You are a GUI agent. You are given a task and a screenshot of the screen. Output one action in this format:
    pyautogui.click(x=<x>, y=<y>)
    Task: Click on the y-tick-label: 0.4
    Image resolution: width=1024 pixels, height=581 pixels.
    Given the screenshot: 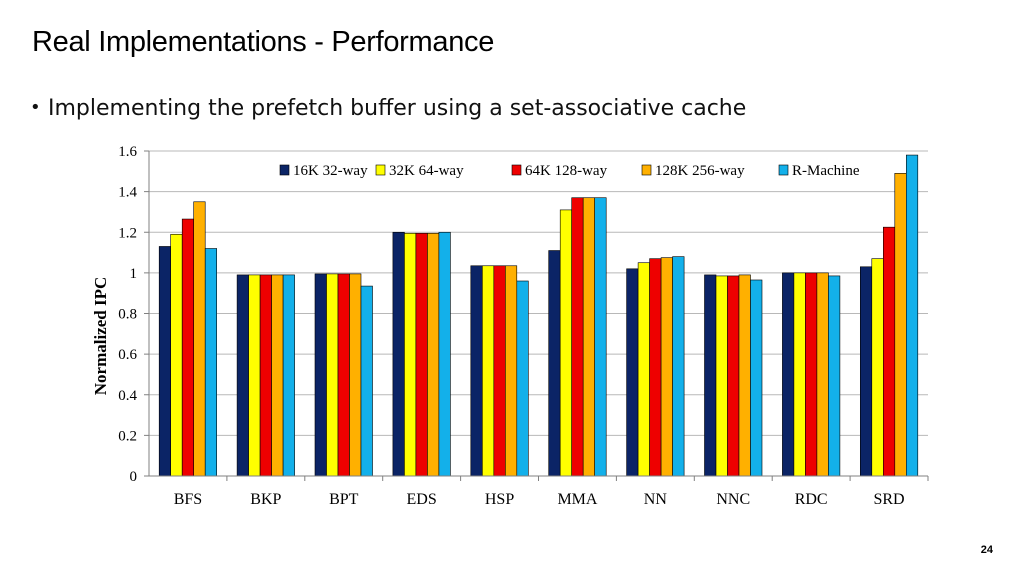 What is the action you would take?
    pyautogui.click(x=127, y=396)
    